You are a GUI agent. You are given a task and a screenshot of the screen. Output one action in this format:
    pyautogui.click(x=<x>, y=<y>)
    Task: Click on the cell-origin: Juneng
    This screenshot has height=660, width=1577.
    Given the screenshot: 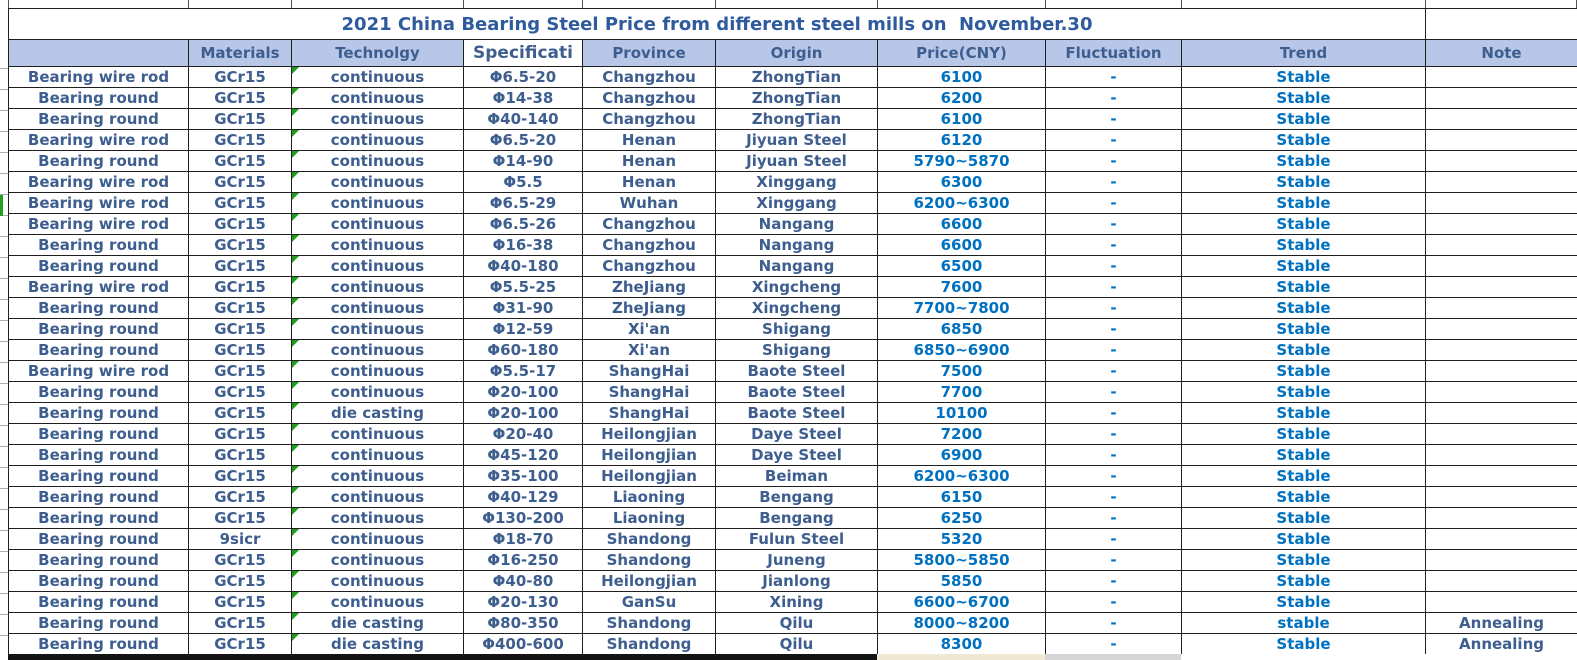 What is the action you would take?
    pyautogui.click(x=796, y=560)
    